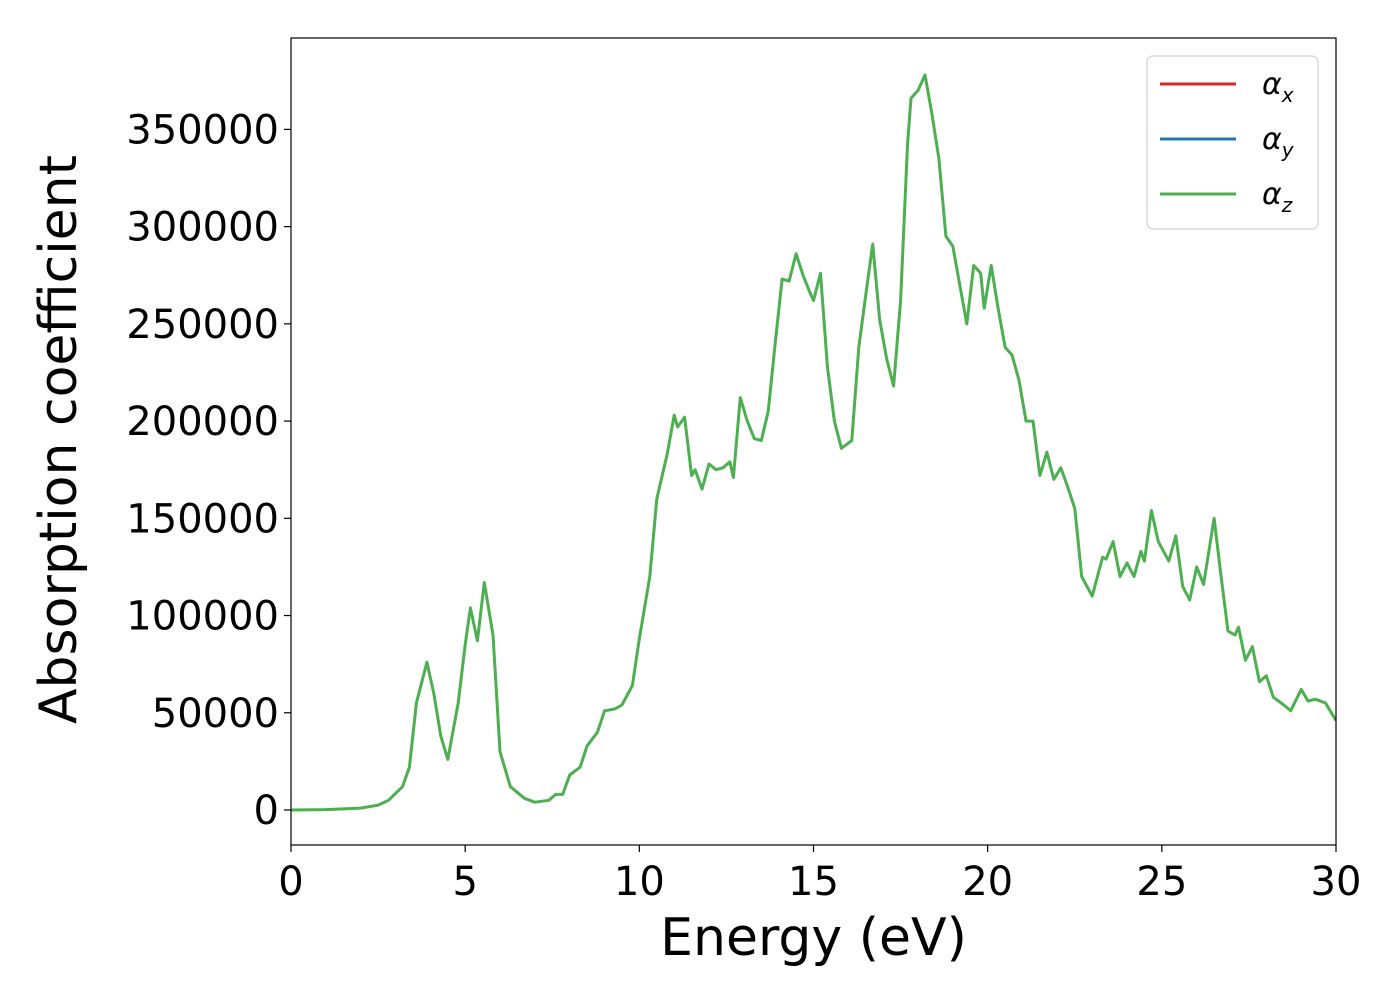 The image size is (1400, 1000). I want to click on y-tick-label: 200000, so click(202, 422).